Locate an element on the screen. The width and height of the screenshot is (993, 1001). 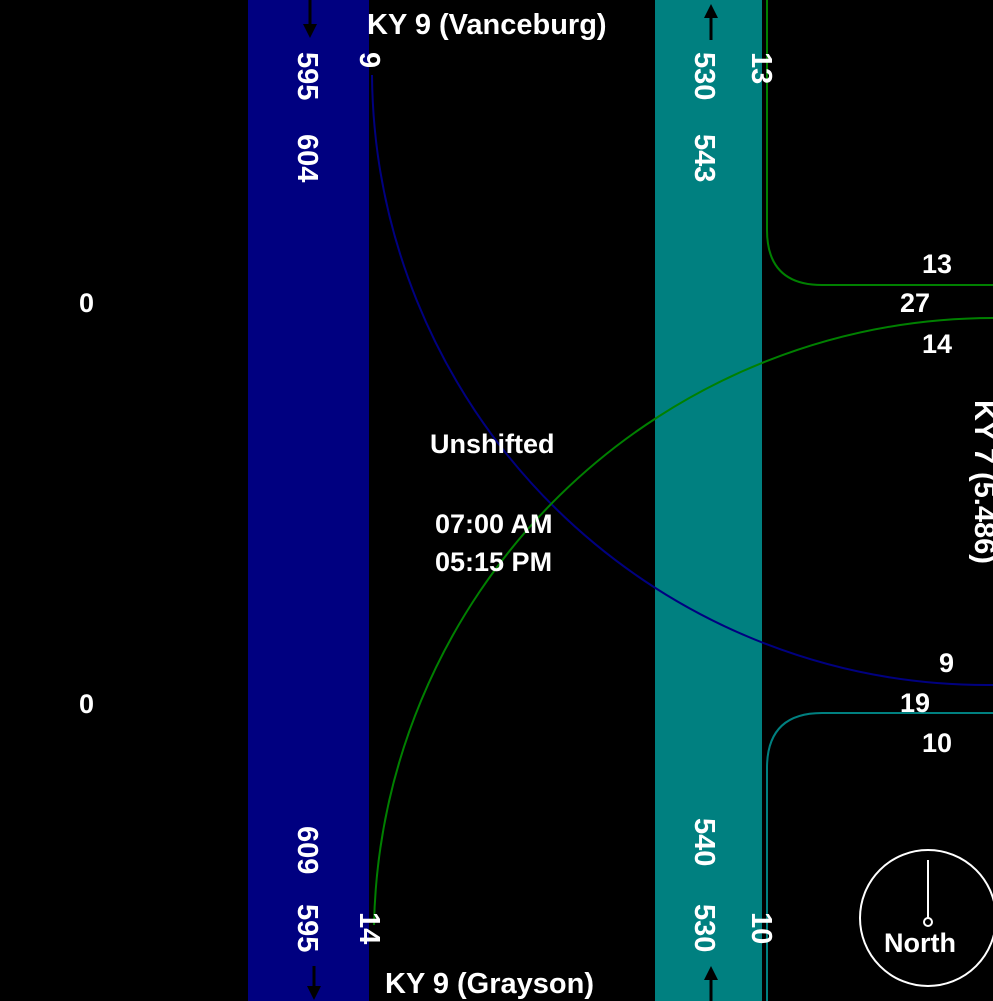
southbound-band is located at coordinates (308, 500).